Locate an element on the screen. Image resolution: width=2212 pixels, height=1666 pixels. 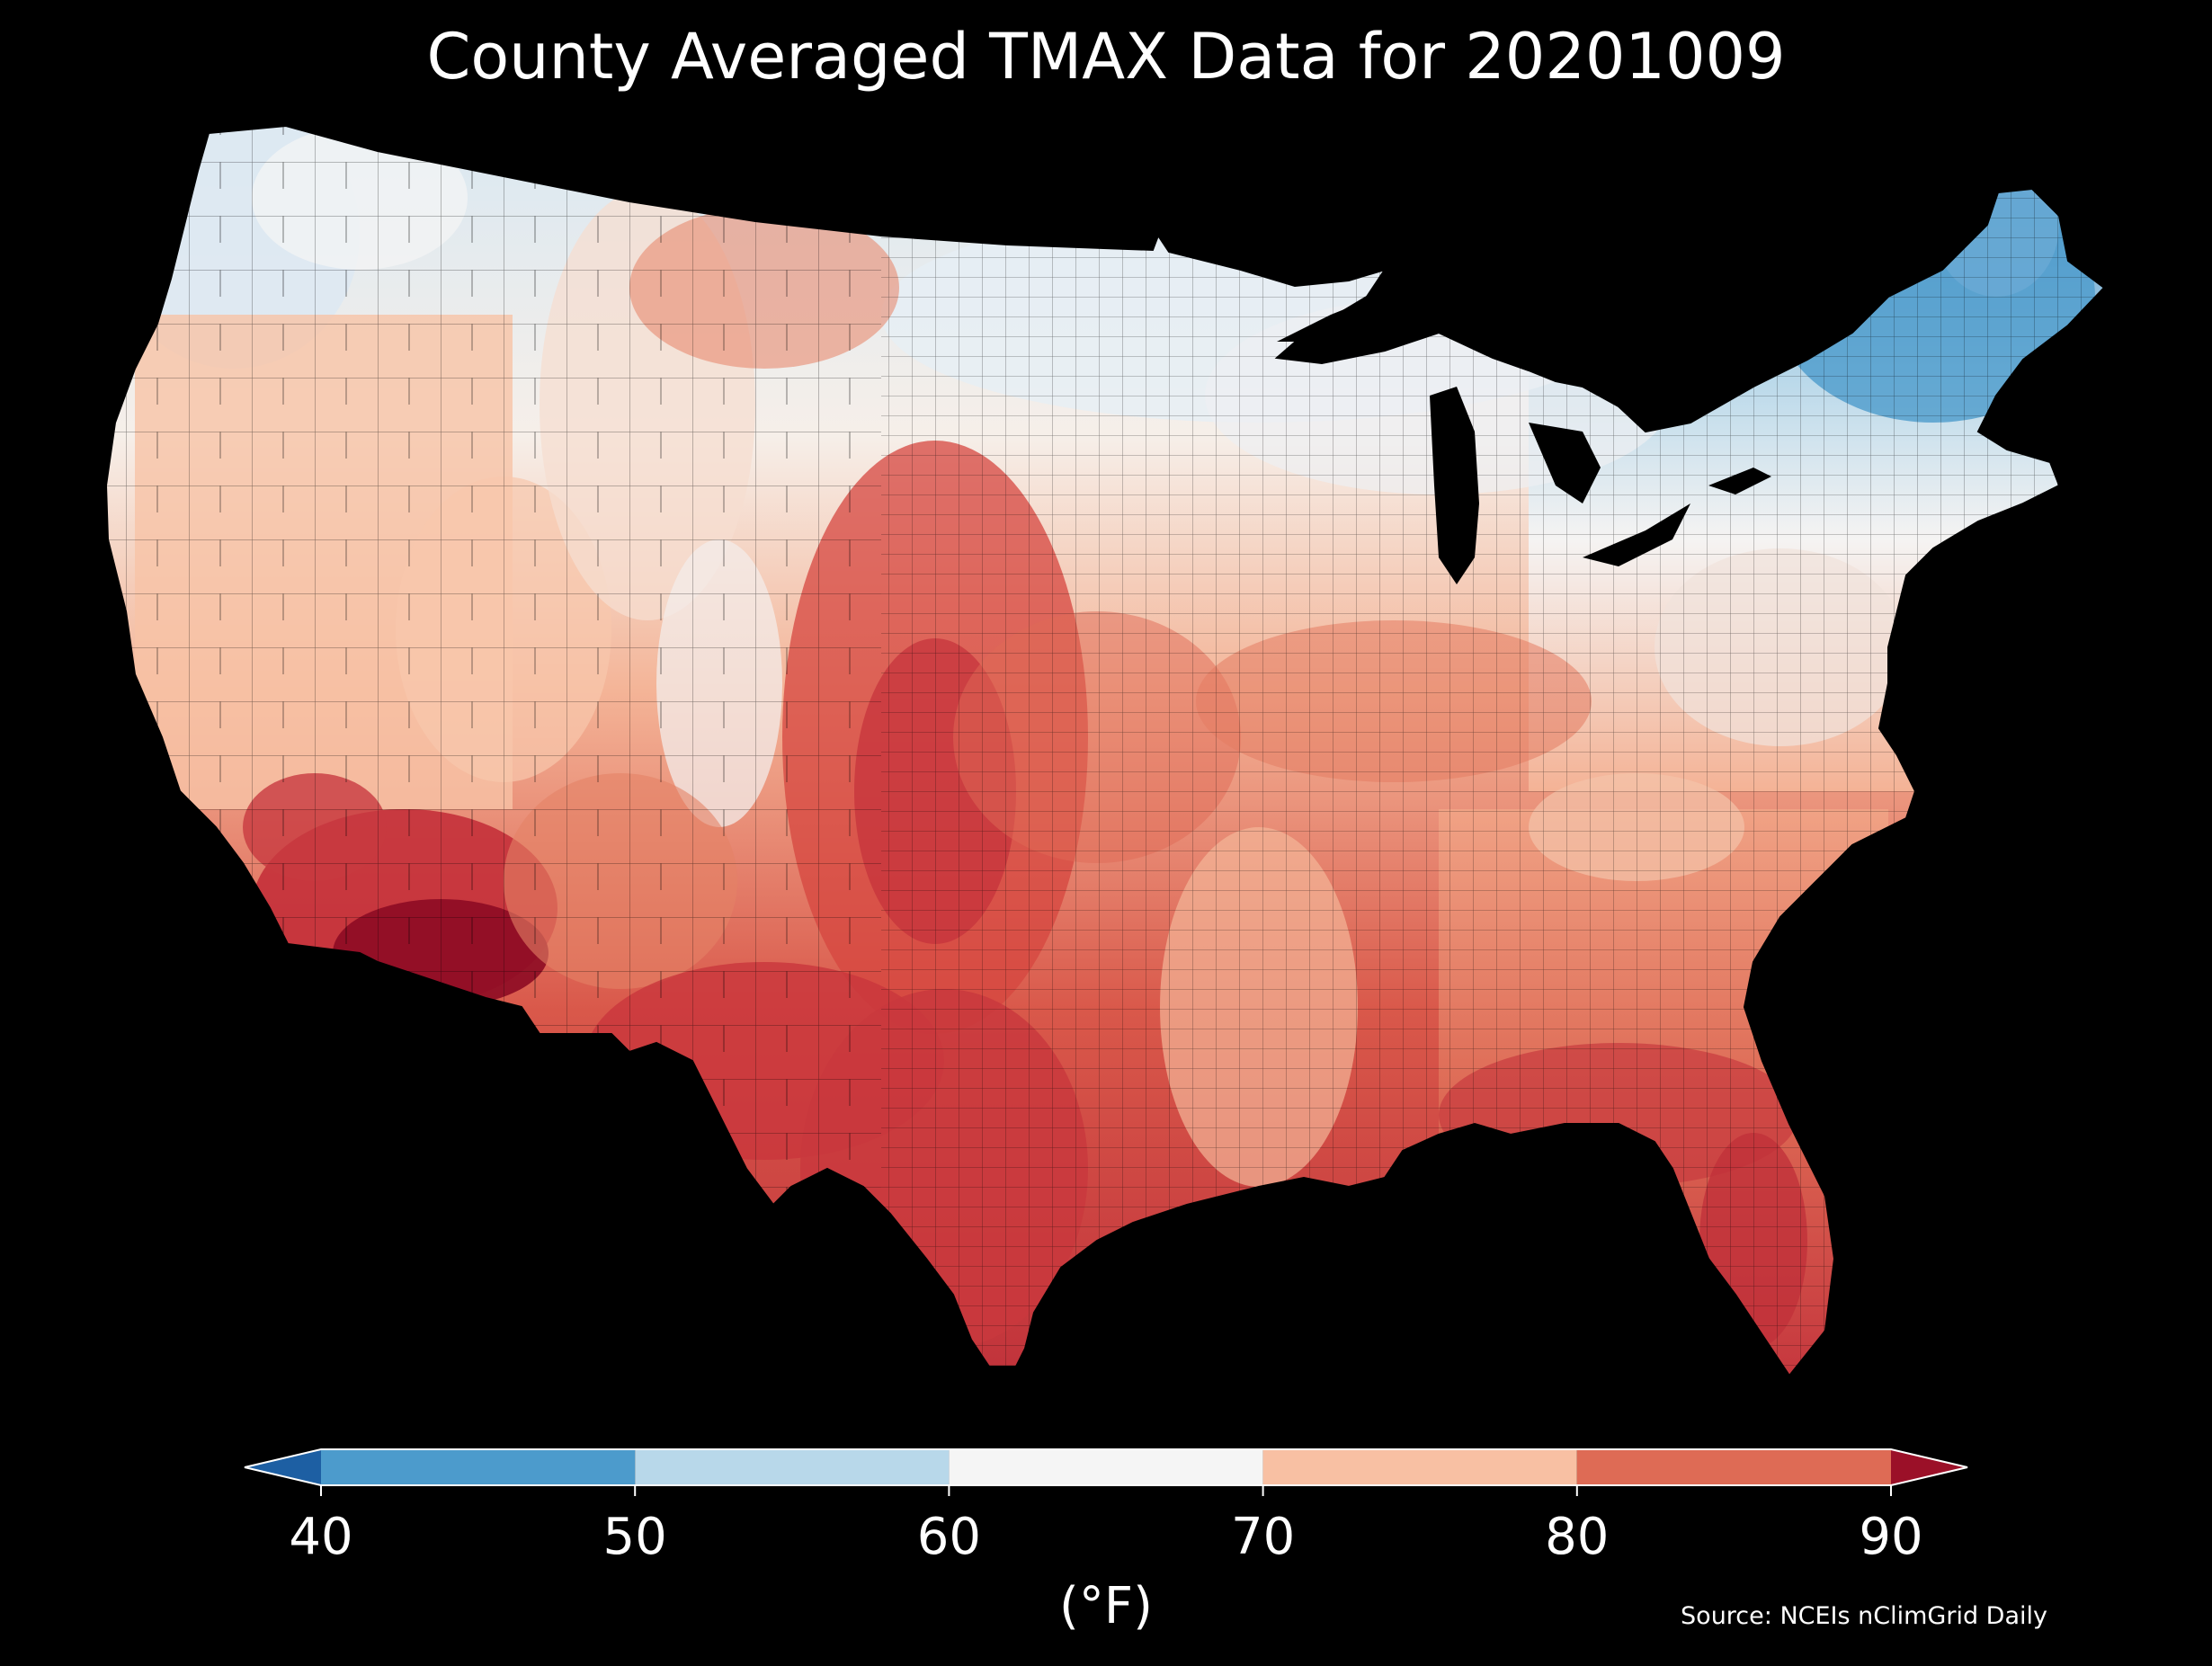
map-title: County Averaged TMAX Data for 20201009 is located at coordinates (1106, 57).